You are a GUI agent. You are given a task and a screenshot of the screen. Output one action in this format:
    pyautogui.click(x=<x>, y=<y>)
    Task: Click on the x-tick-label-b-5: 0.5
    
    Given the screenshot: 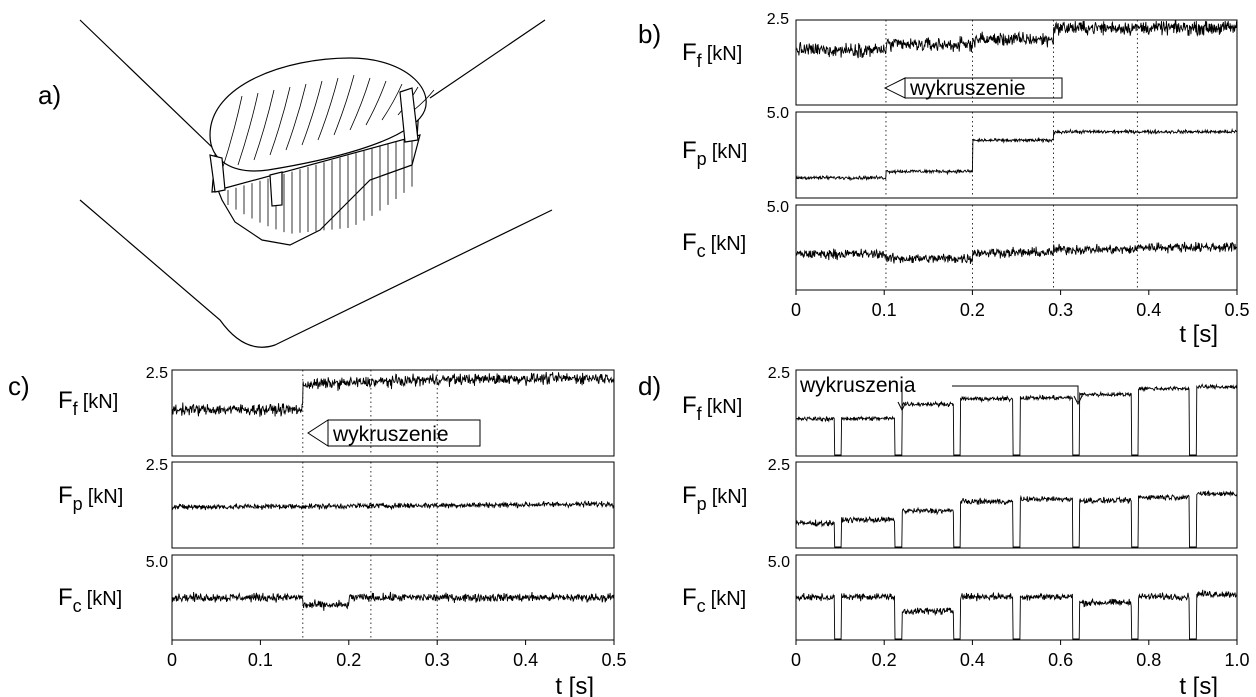 What is the action you would take?
    pyautogui.click(x=1236, y=310)
    